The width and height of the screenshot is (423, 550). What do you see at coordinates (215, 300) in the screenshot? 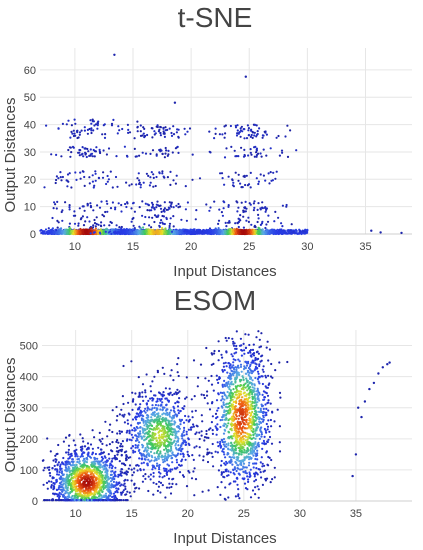
I see `esom-title: ESOM` at bounding box center [215, 300].